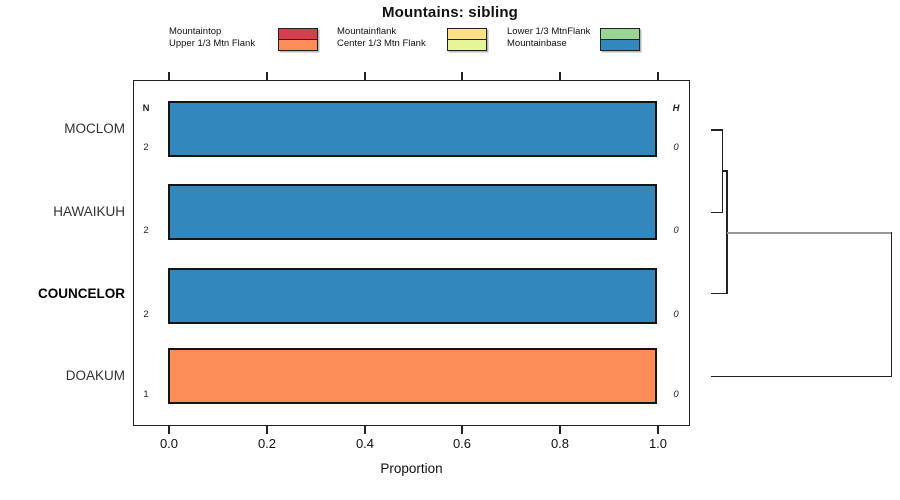 The image size is (900, 500). What do you see at coordinates (365, 443) in the screenshot?
I see `x-axis-tick-label: 0.4` at bounding box center [365, 443].